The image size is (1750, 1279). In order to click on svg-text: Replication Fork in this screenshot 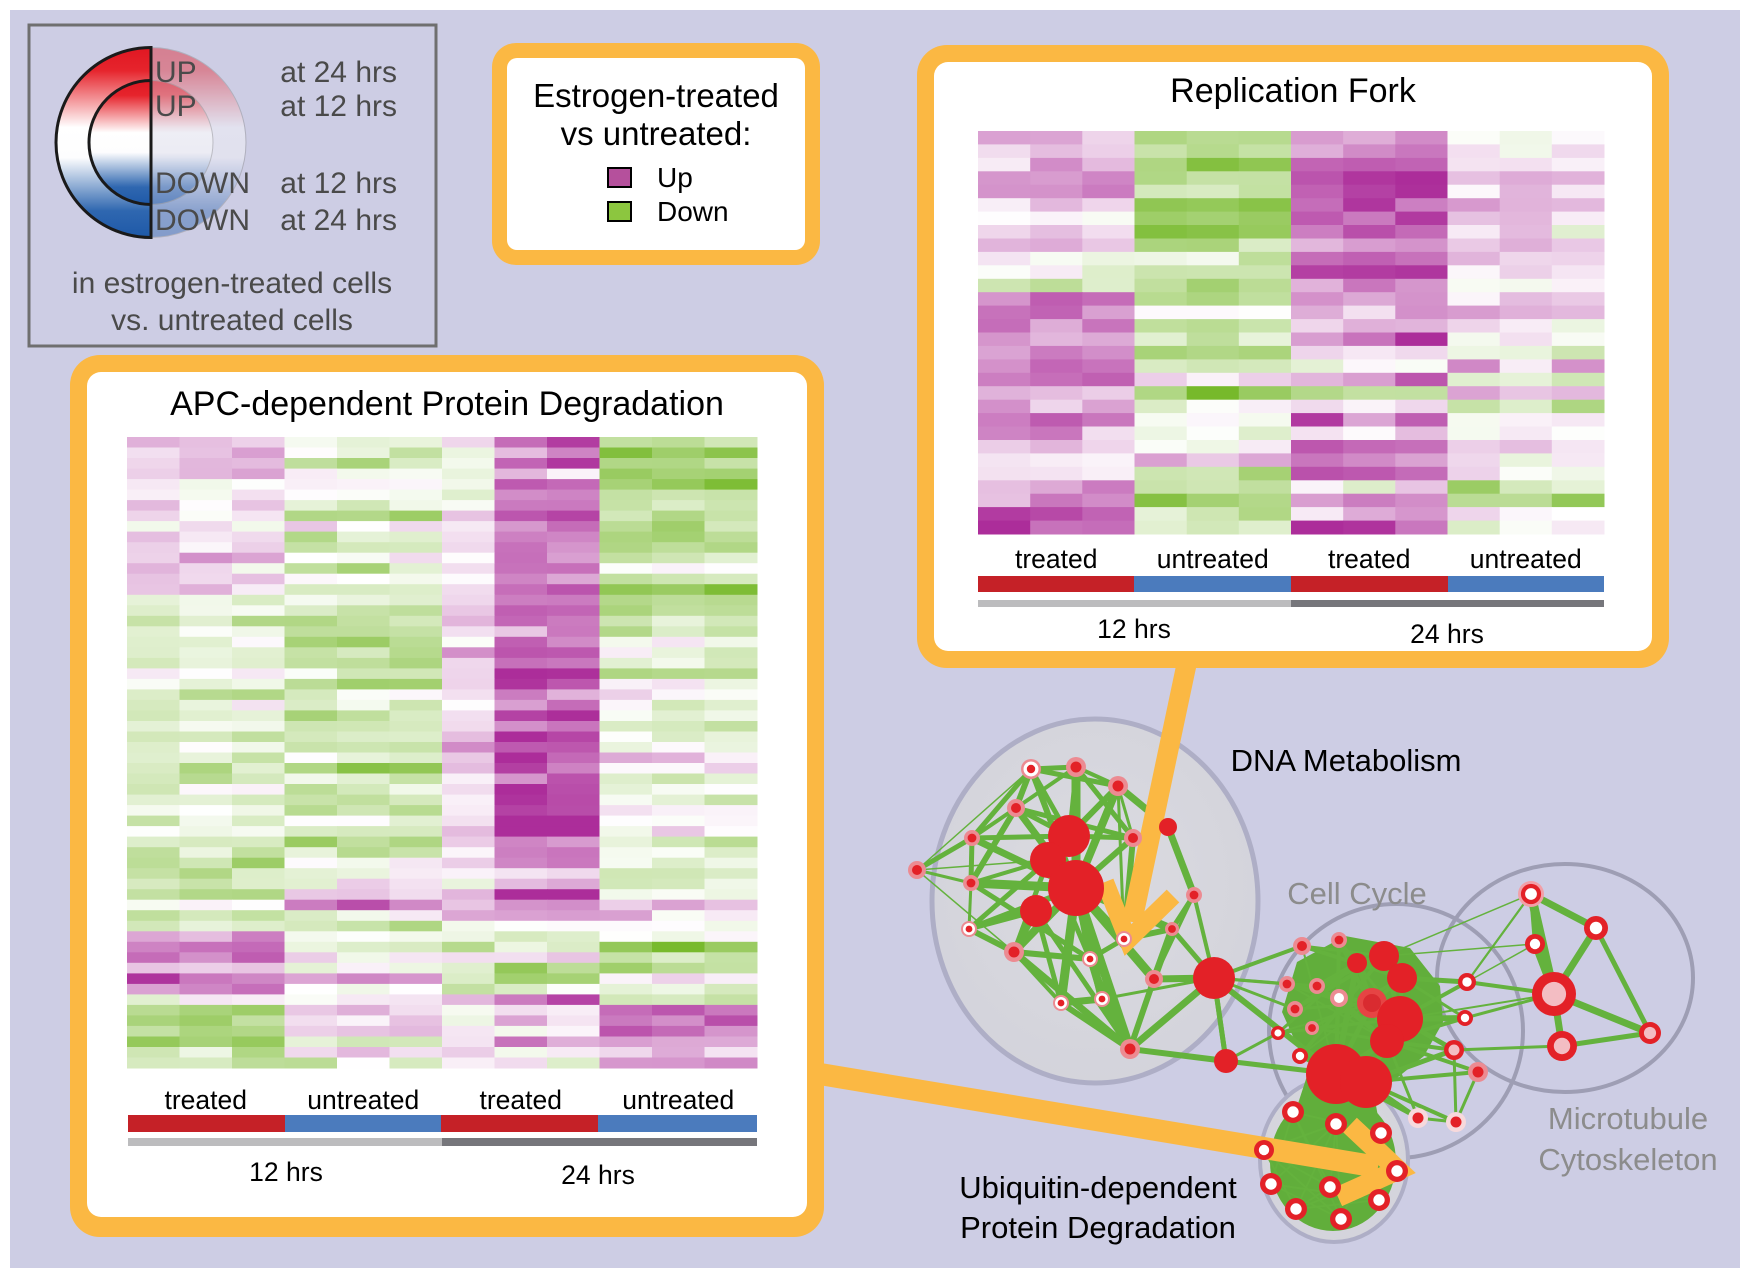, I will do `click(1293, 91)`.